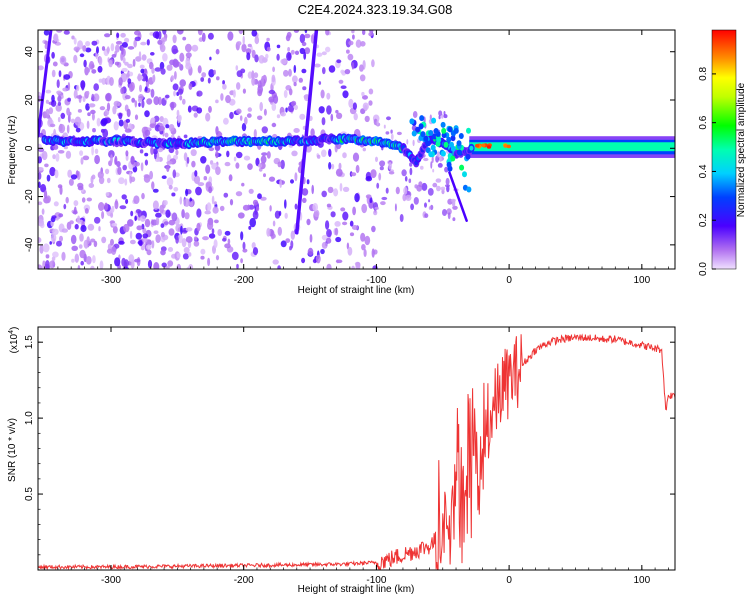  What do you see at coordinates (509, 280) in the screenshot?
I see `spectrogram-x-tick-label: 0` at bounding box center [509, 280].